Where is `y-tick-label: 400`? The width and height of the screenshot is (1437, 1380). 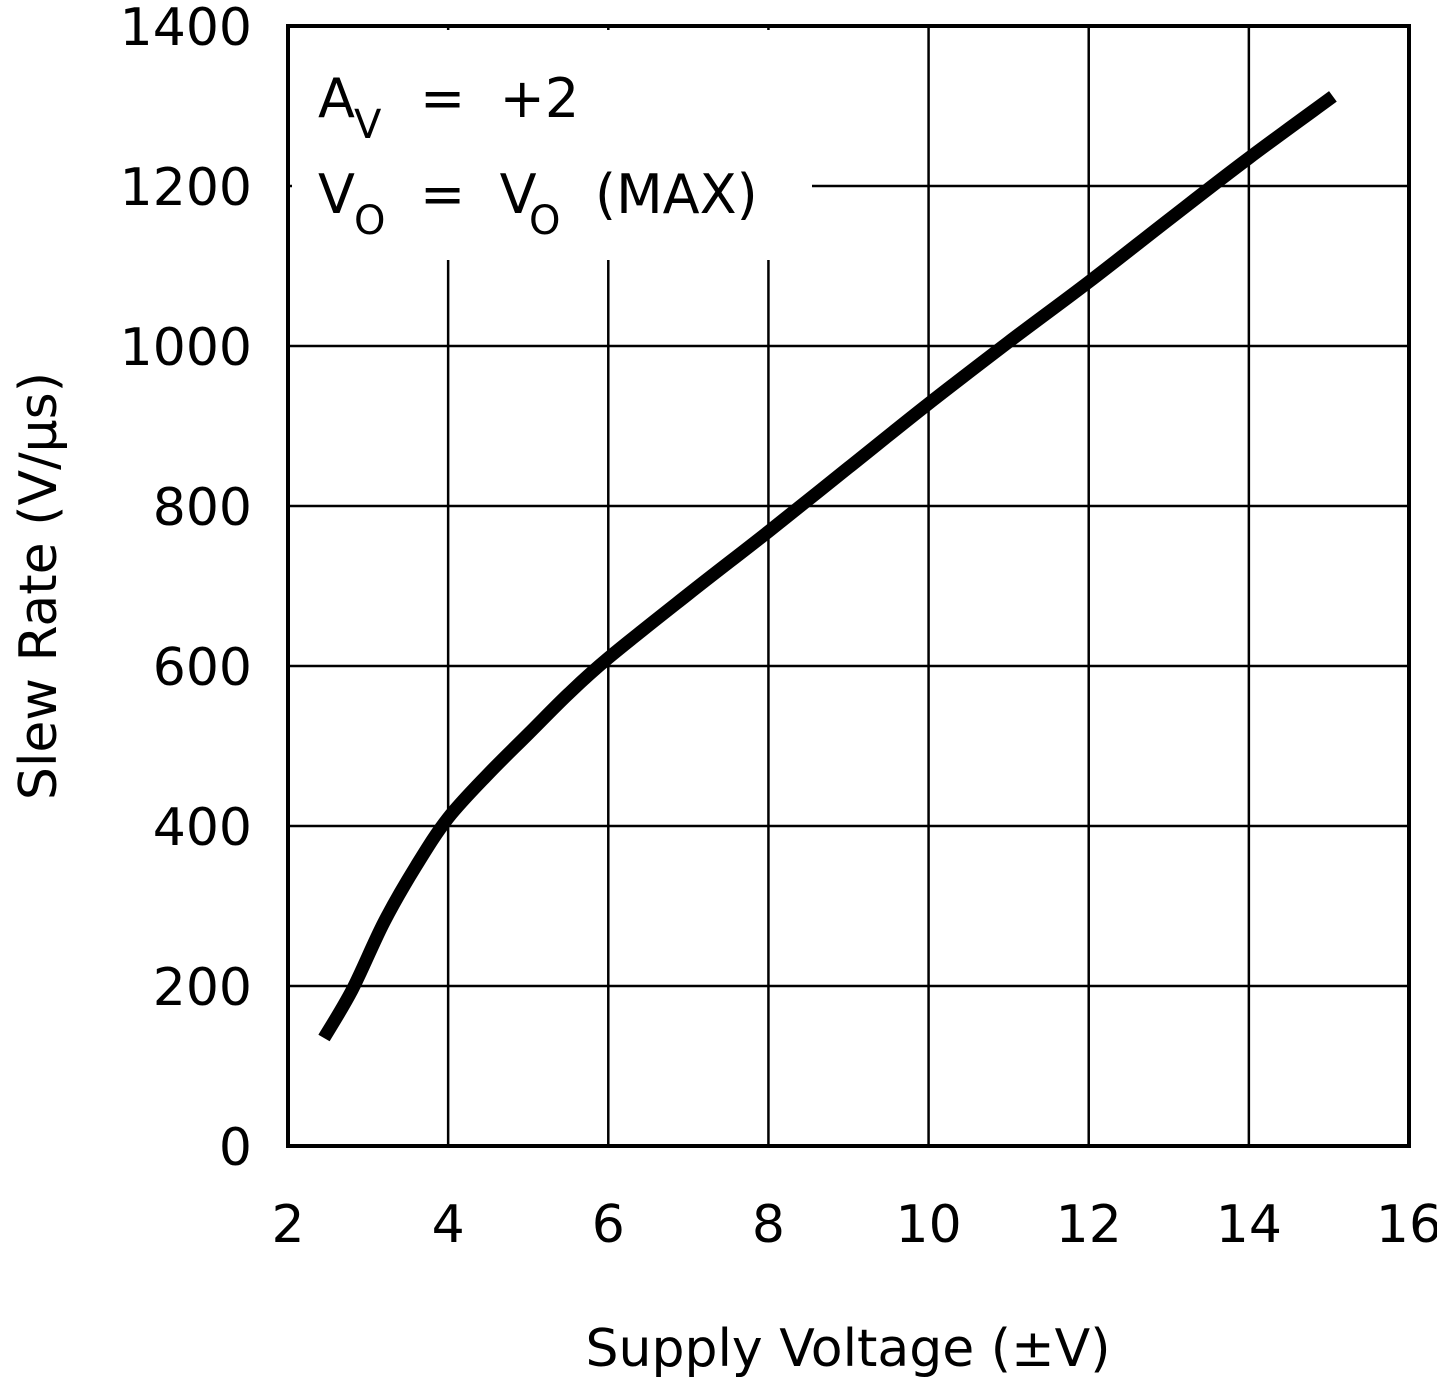 y-tick-label: 400 is located at coordinates (202, 828).